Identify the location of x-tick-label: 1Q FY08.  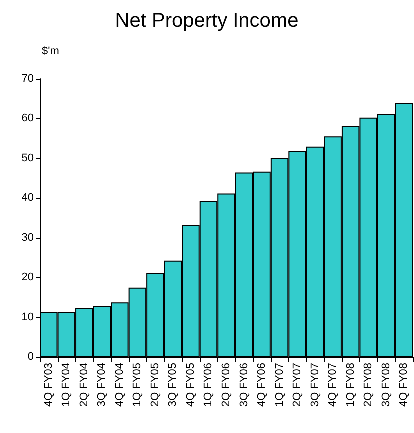
(350, 385).